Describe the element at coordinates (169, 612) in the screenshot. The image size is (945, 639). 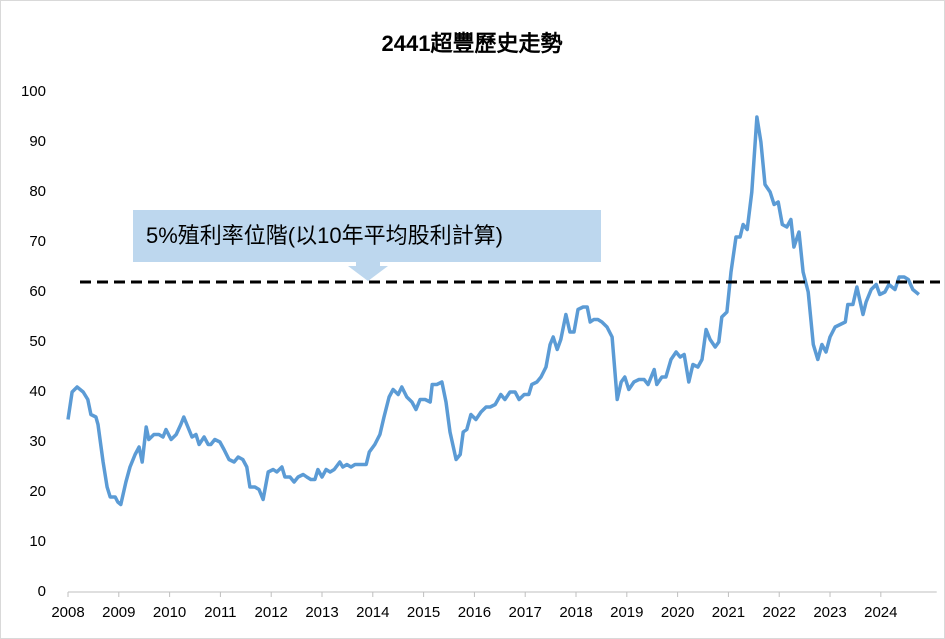
I see `x-tick-label: 2010` at that location.